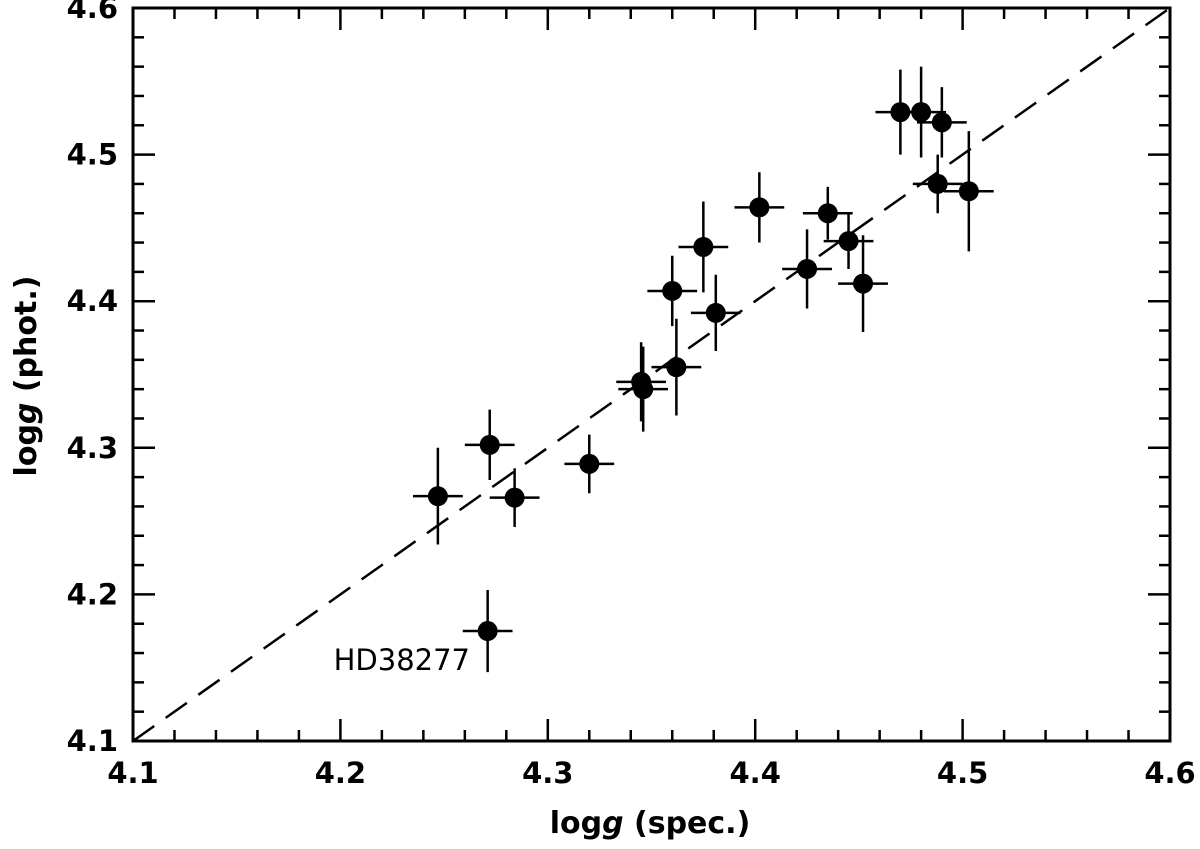  What do you see at coordinates (92, 155) in the screenshot?
I see `y-tick-label: 4.5` at bounding box center [92, 155].